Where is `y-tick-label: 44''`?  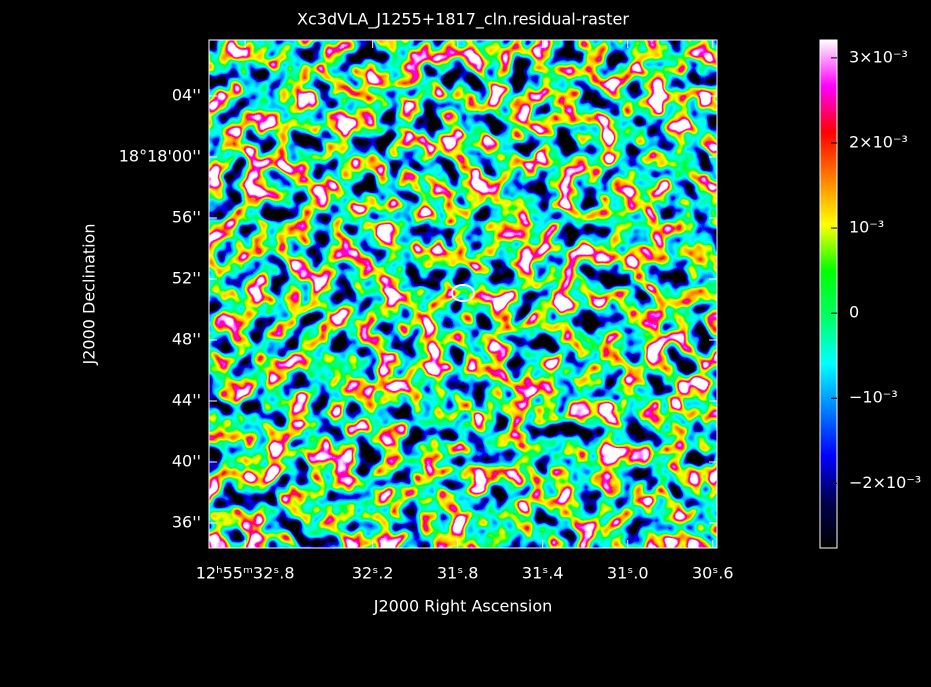 y-tick-label: 44'' is located at coordinates (186, 399).